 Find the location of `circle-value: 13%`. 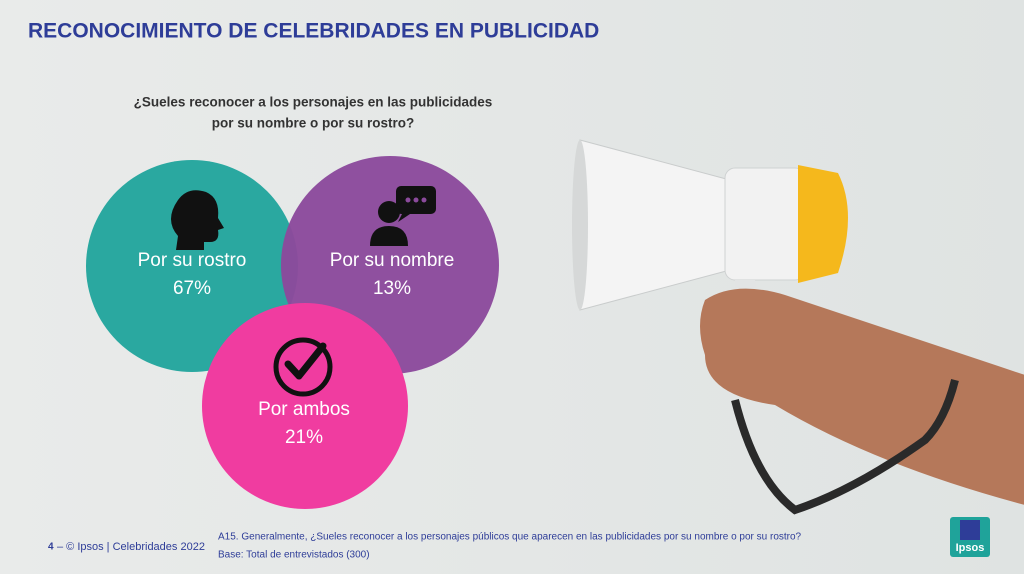

circle-value: 13% is located at coordinates (392, 288).